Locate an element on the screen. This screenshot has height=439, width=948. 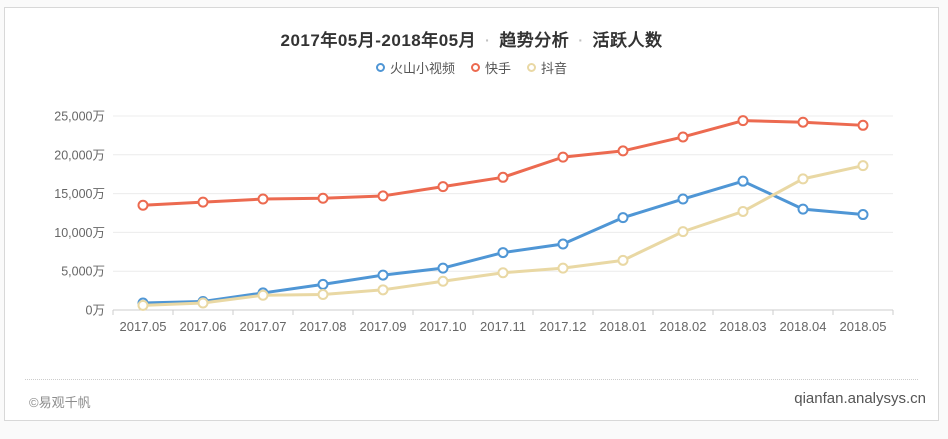
chart-title: 2017年05月-2018年05月 · 趋势分析 · 活跃人数 is located at coordinates (471, 38).